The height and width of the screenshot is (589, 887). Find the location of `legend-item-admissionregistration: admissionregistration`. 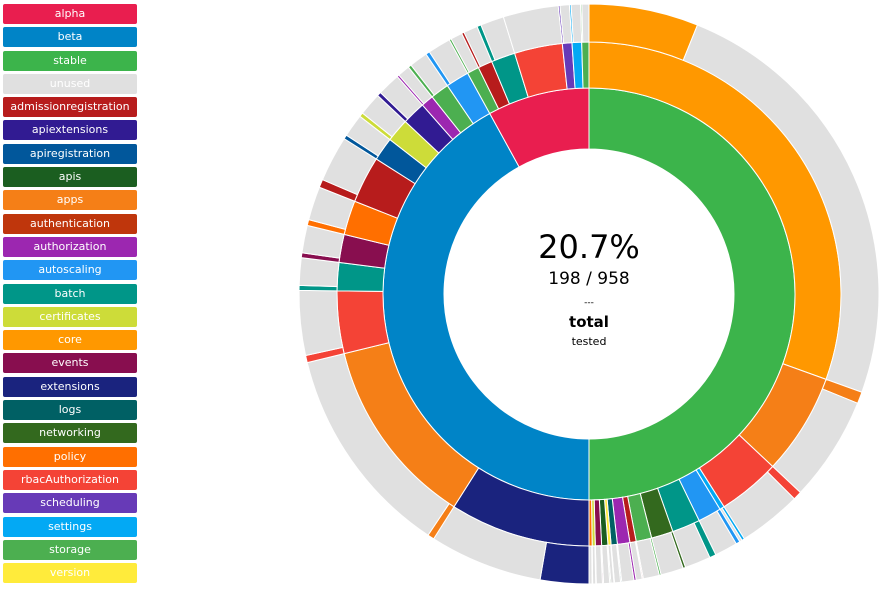

legend-item-admissionregistration: admissionregistration is located at coordinates (70, 107).